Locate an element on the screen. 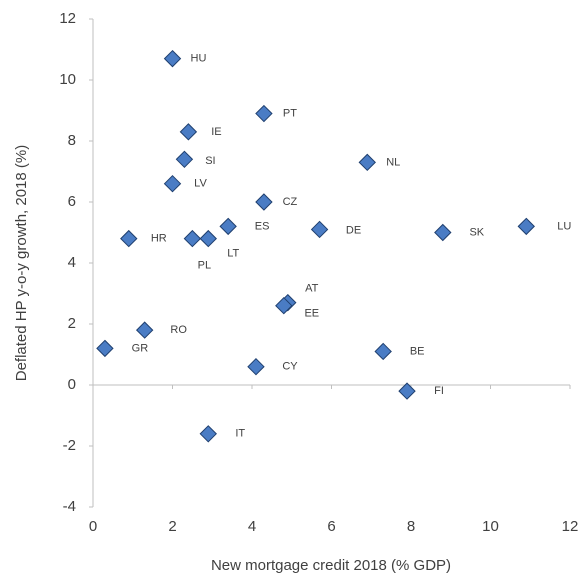 The image size is (585, 579). point-label: SK is located at coordinates (476, 232).